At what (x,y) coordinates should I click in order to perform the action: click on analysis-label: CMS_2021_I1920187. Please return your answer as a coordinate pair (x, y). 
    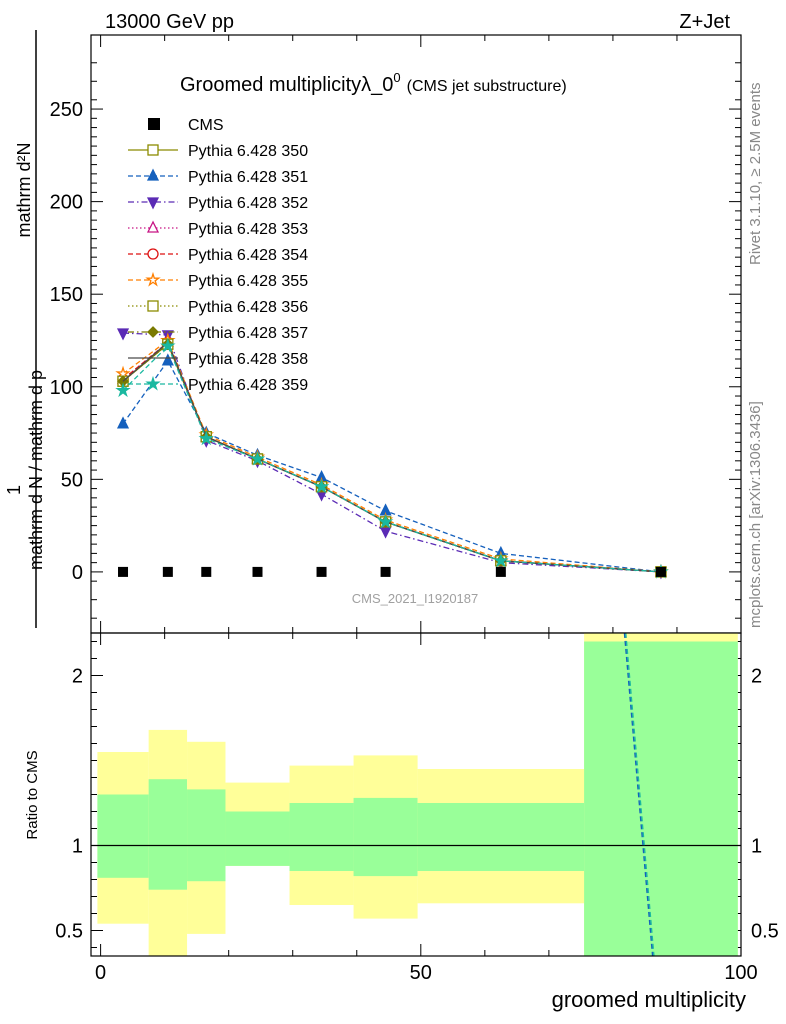
    Looking at the image, I should click on (415, 598).